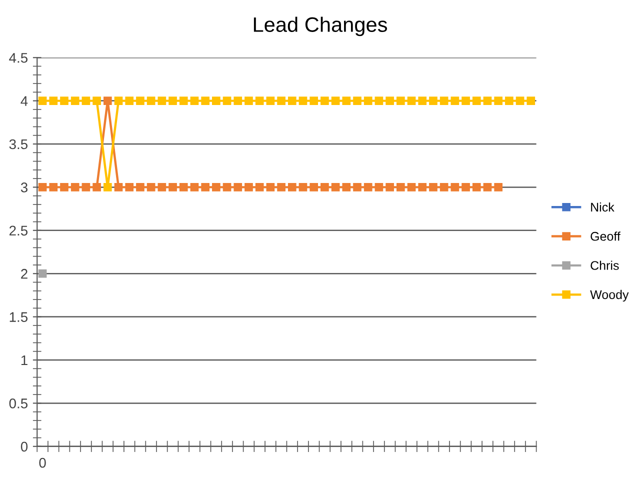 Image resolution: width=640 pixels, height=480 pixels. Describe the element at coordinates (24, 101) in the screenshot. I see `y-tick-label: 4` at that location.